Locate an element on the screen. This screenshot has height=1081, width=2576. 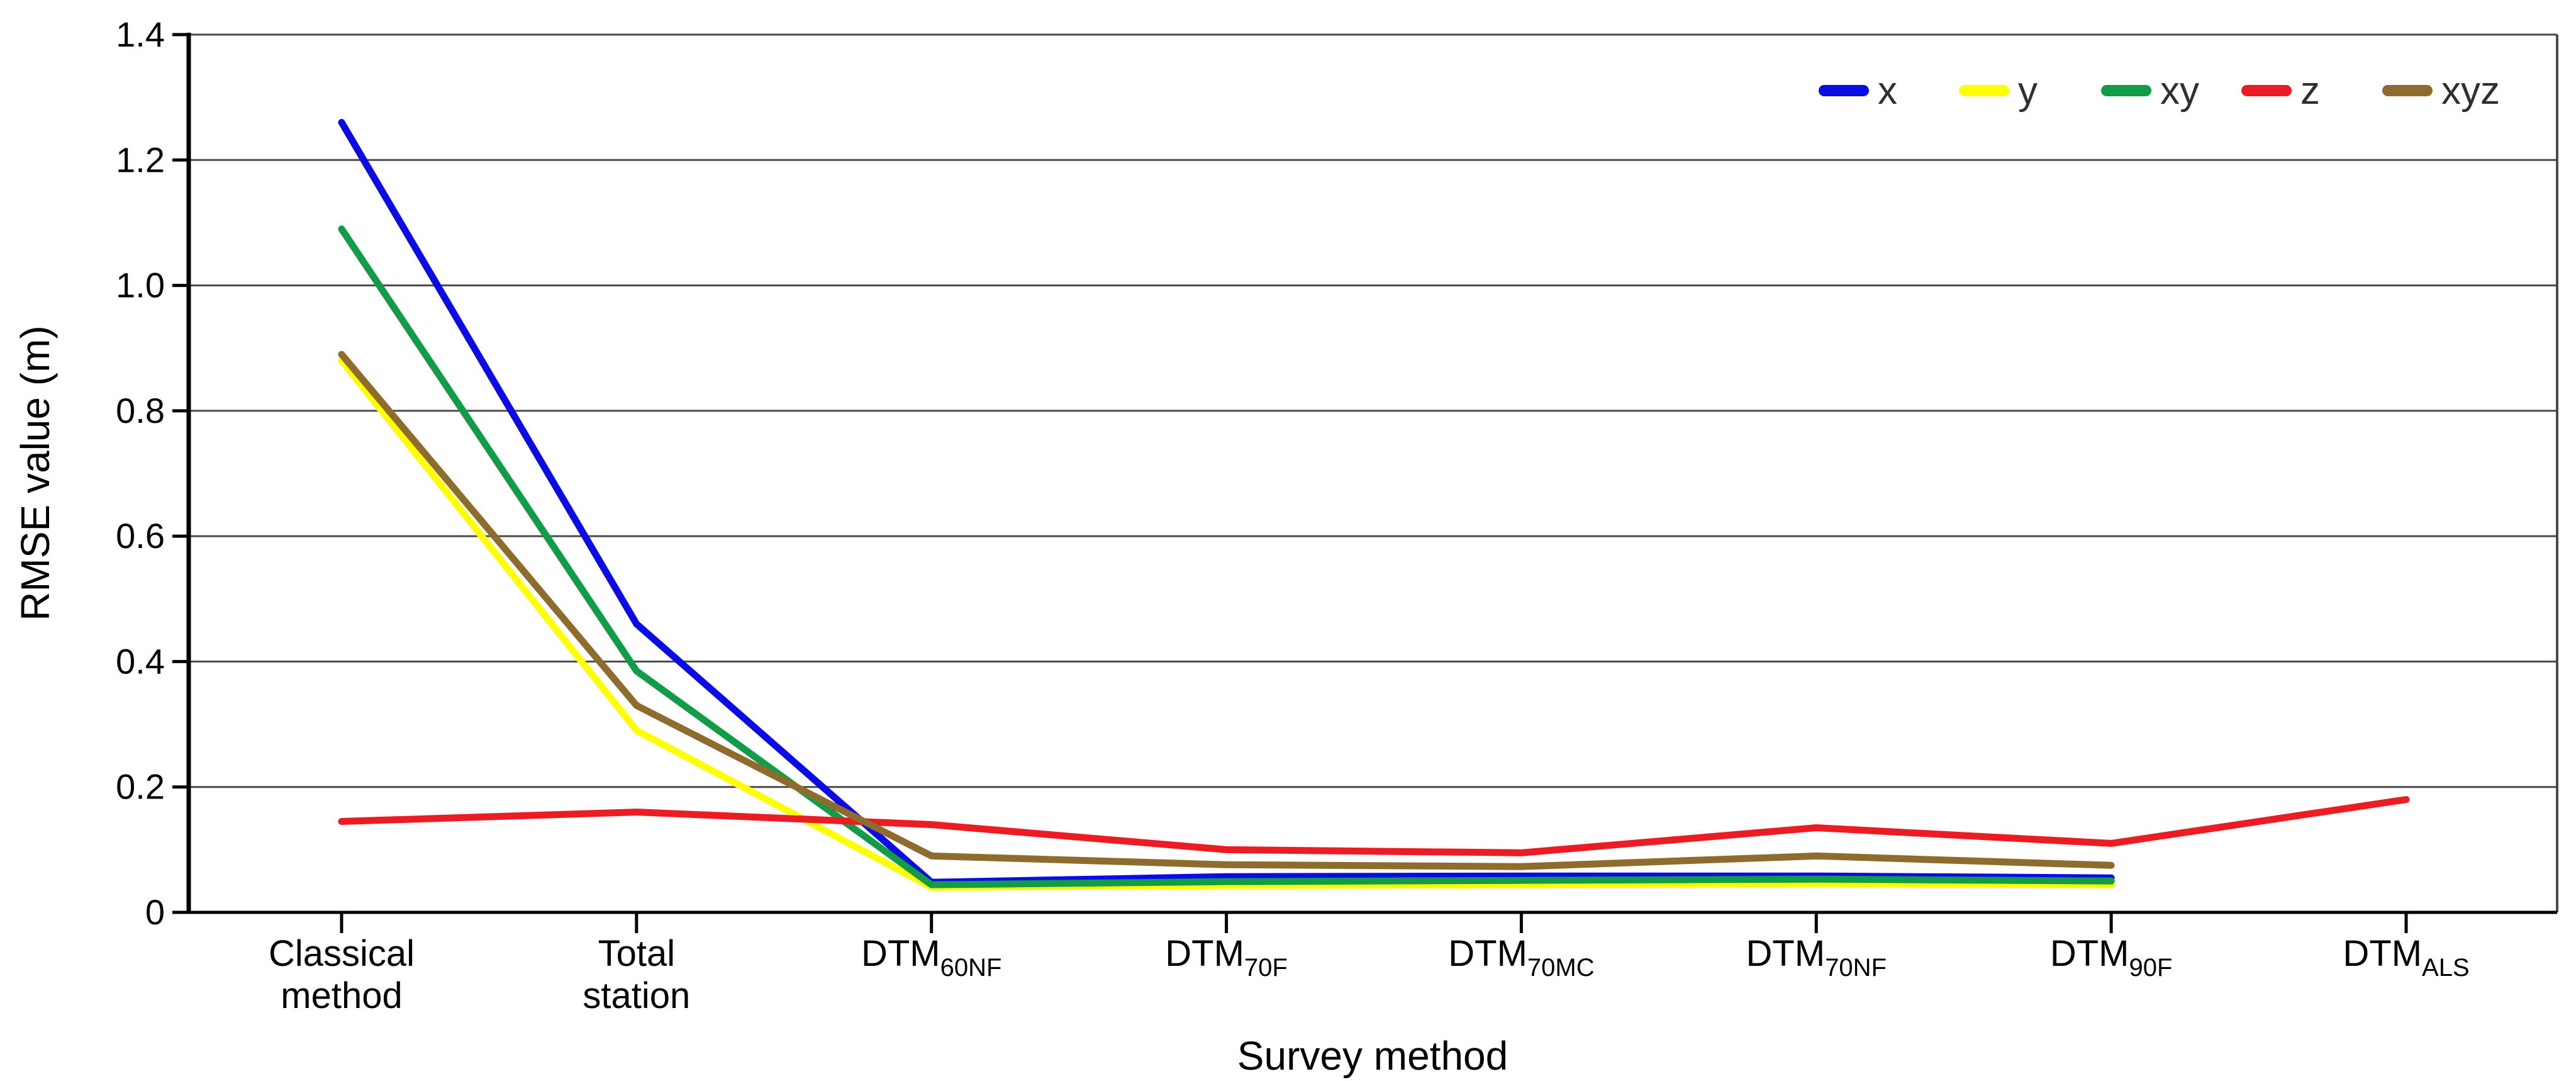
y-tick-label: 0.4 is located at coordinates (140, 661).